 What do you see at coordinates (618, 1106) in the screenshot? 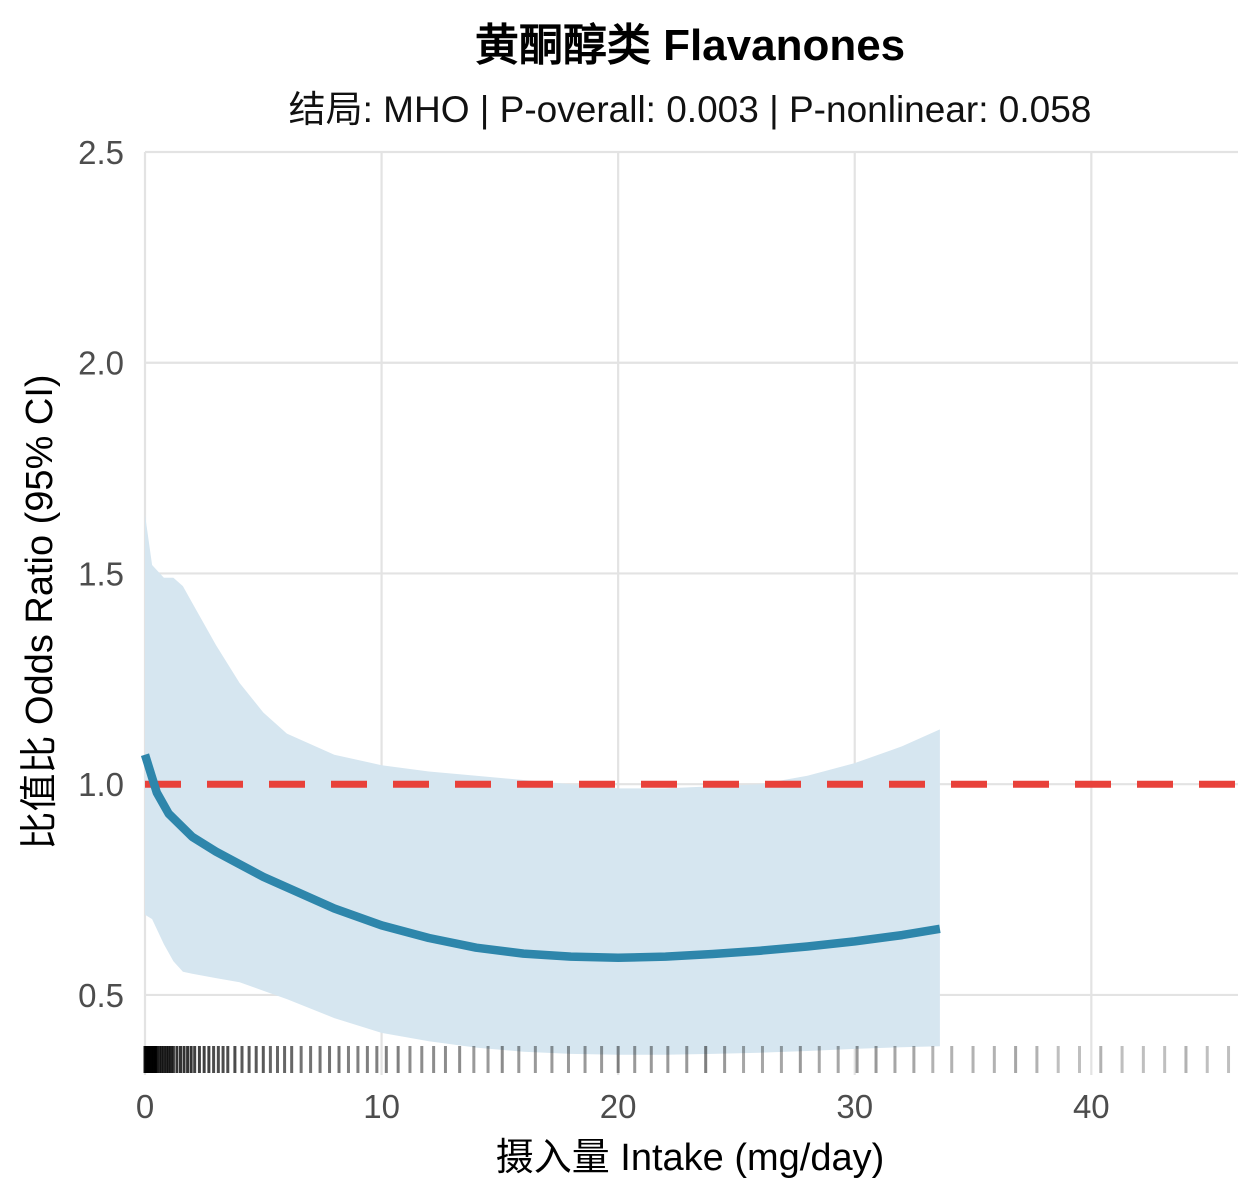
I see `x-tick-label: 20` at bounding box center [618, 1106].